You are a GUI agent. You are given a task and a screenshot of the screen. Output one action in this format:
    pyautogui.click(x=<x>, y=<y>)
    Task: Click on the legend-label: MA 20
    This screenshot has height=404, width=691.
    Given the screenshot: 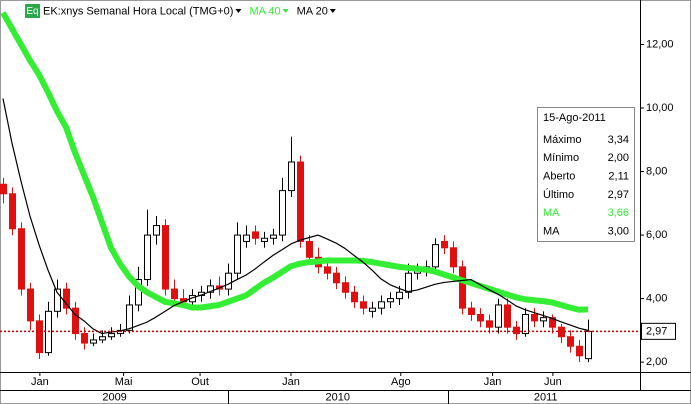 What is the action you would take?
    pyautogui.click(x=312, y=11)
    